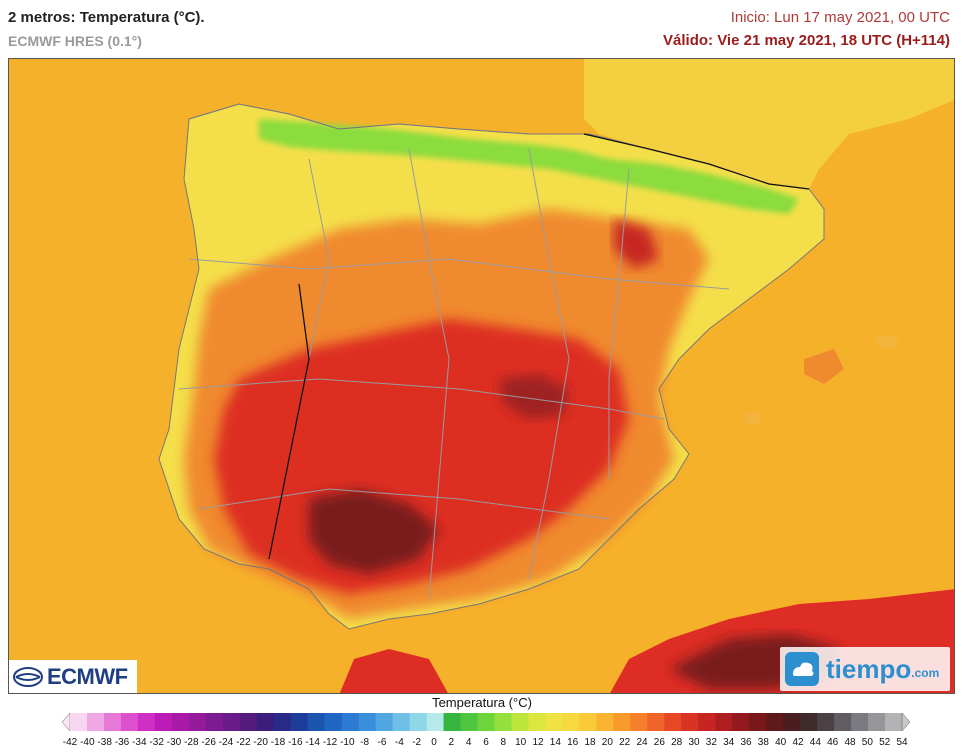  What do you see at coordinates (312, 742) in the screenshot?
I see `colorbar-tick-label: -14` at bounding box center [312, 742].